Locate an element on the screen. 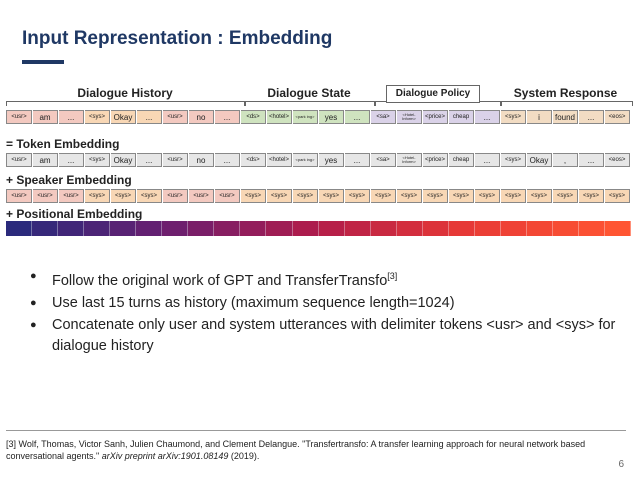 The width and height of the screenshot is (638, 478). page-number: 6 is located at coordinates (621, 464).